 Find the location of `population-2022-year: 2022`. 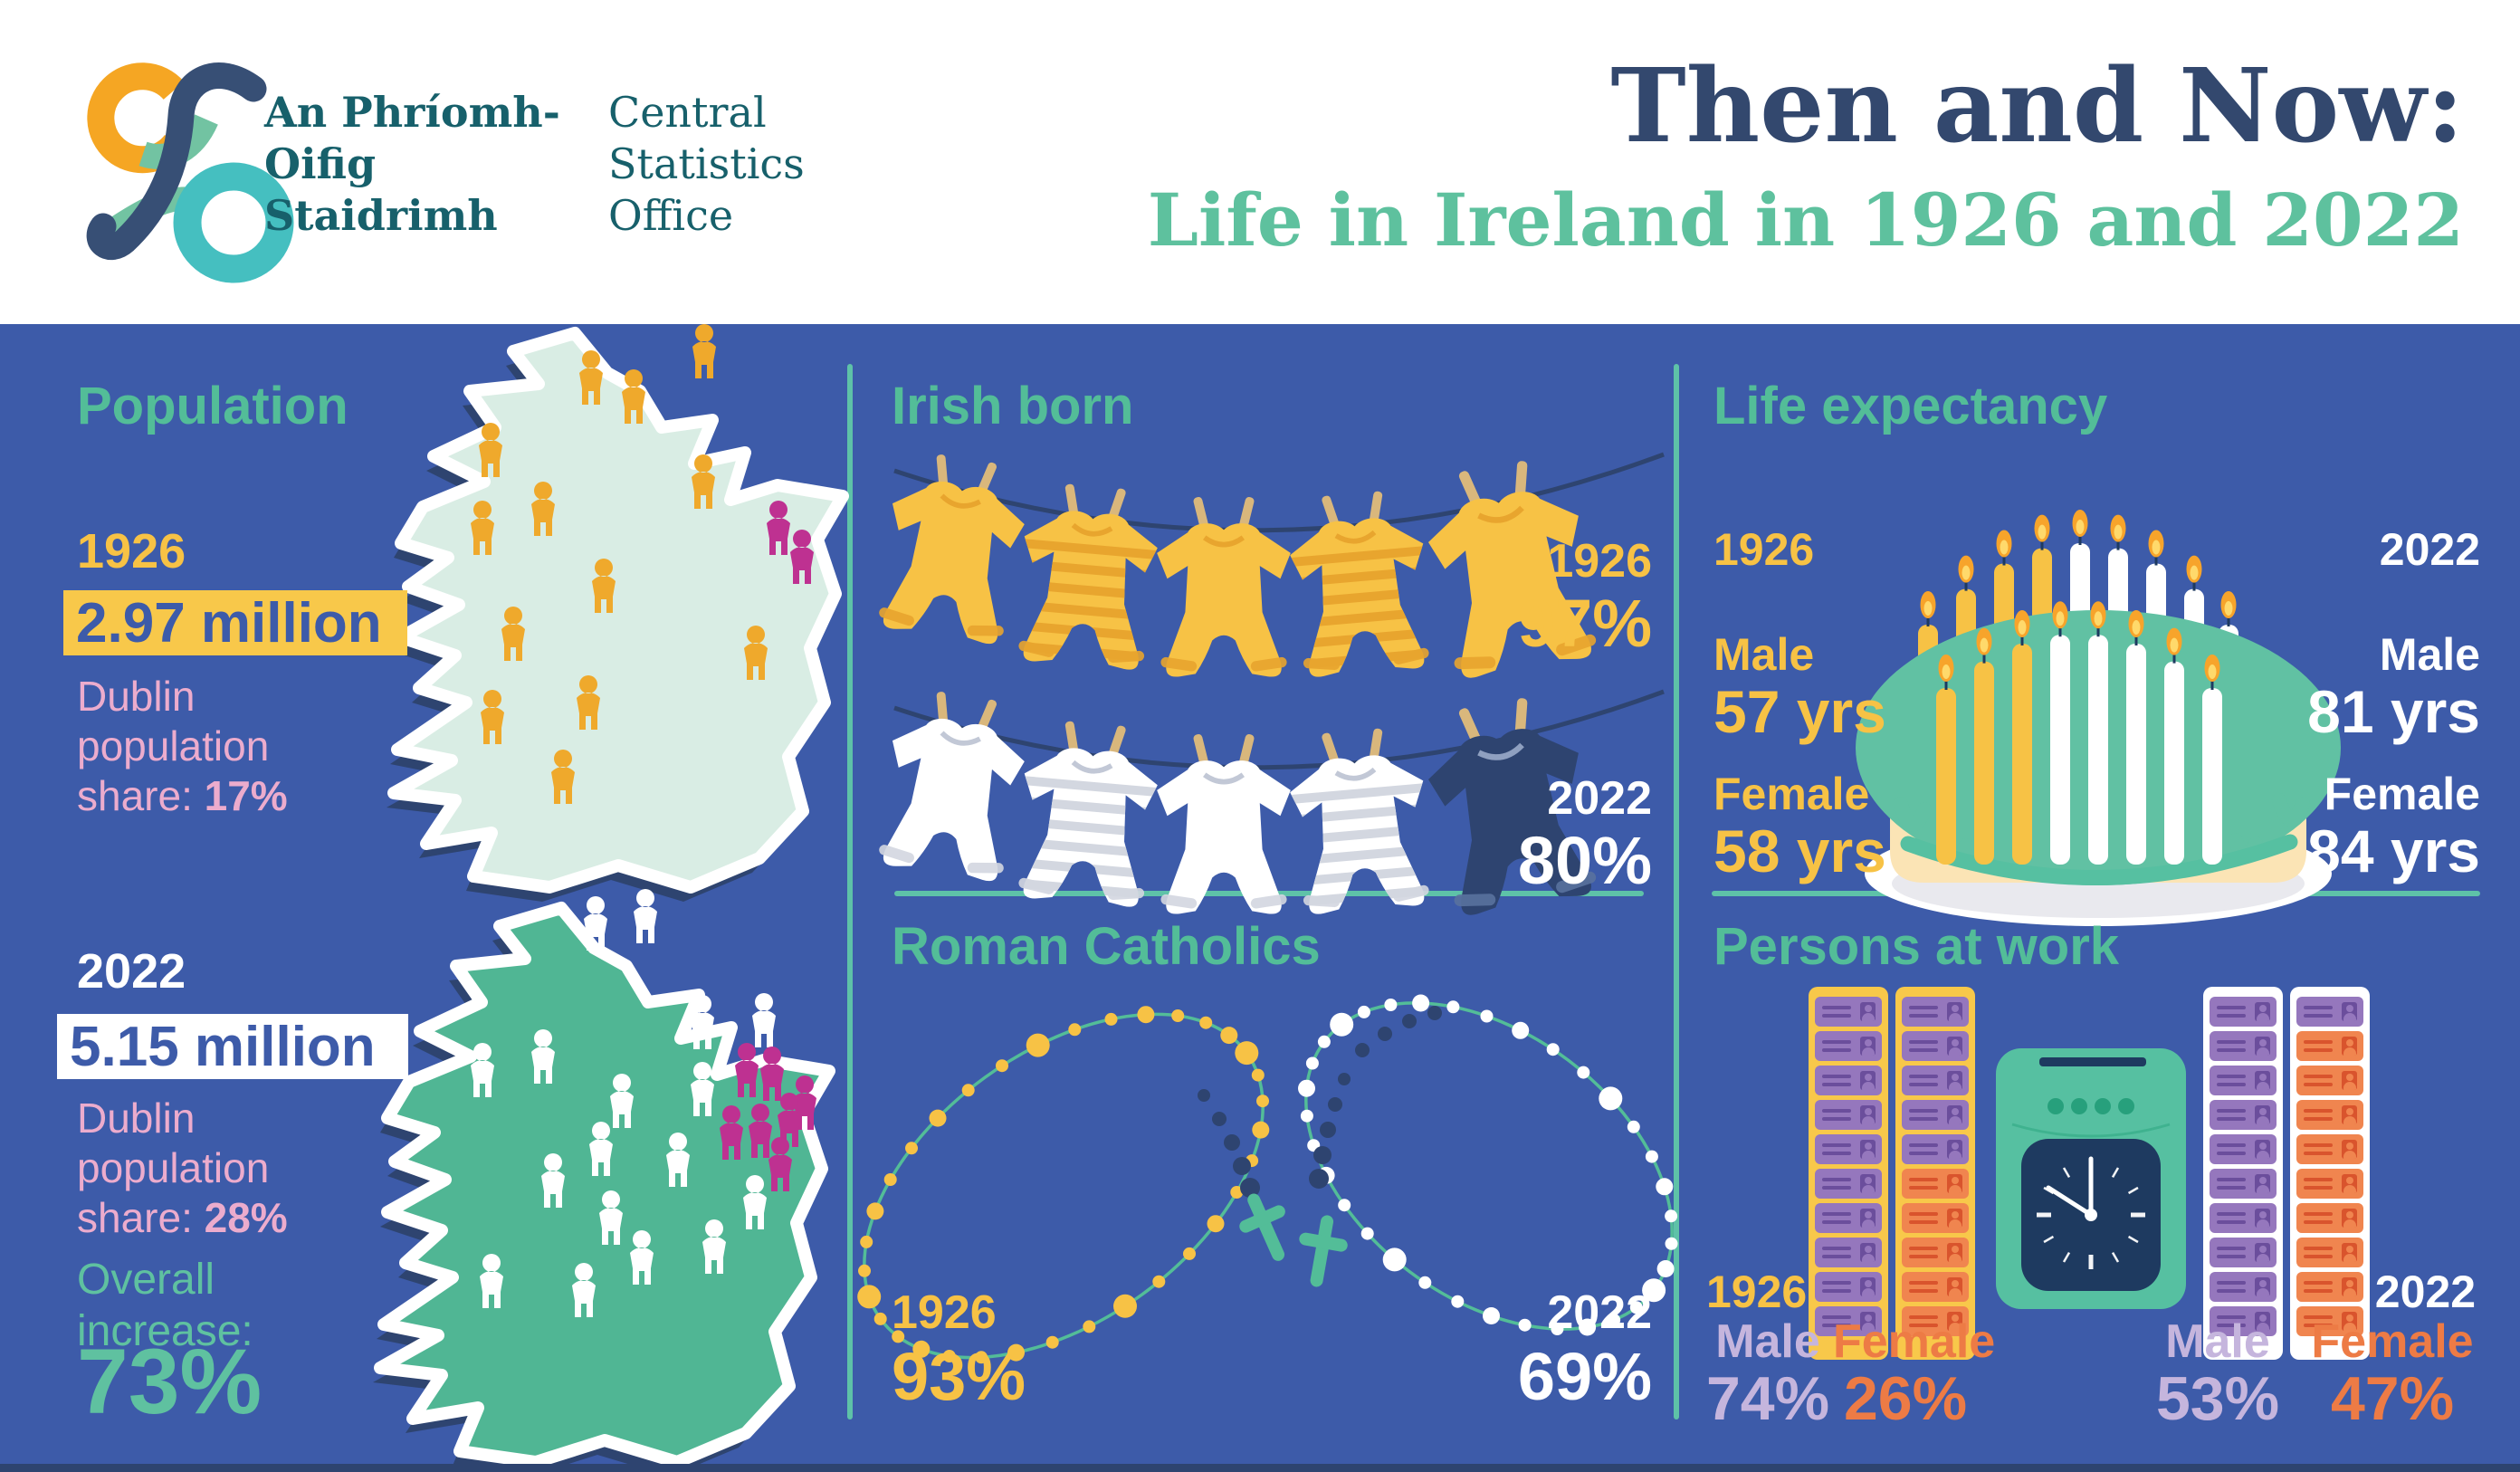

population-2022-year: 2022 is located at coordinates (131, 971).